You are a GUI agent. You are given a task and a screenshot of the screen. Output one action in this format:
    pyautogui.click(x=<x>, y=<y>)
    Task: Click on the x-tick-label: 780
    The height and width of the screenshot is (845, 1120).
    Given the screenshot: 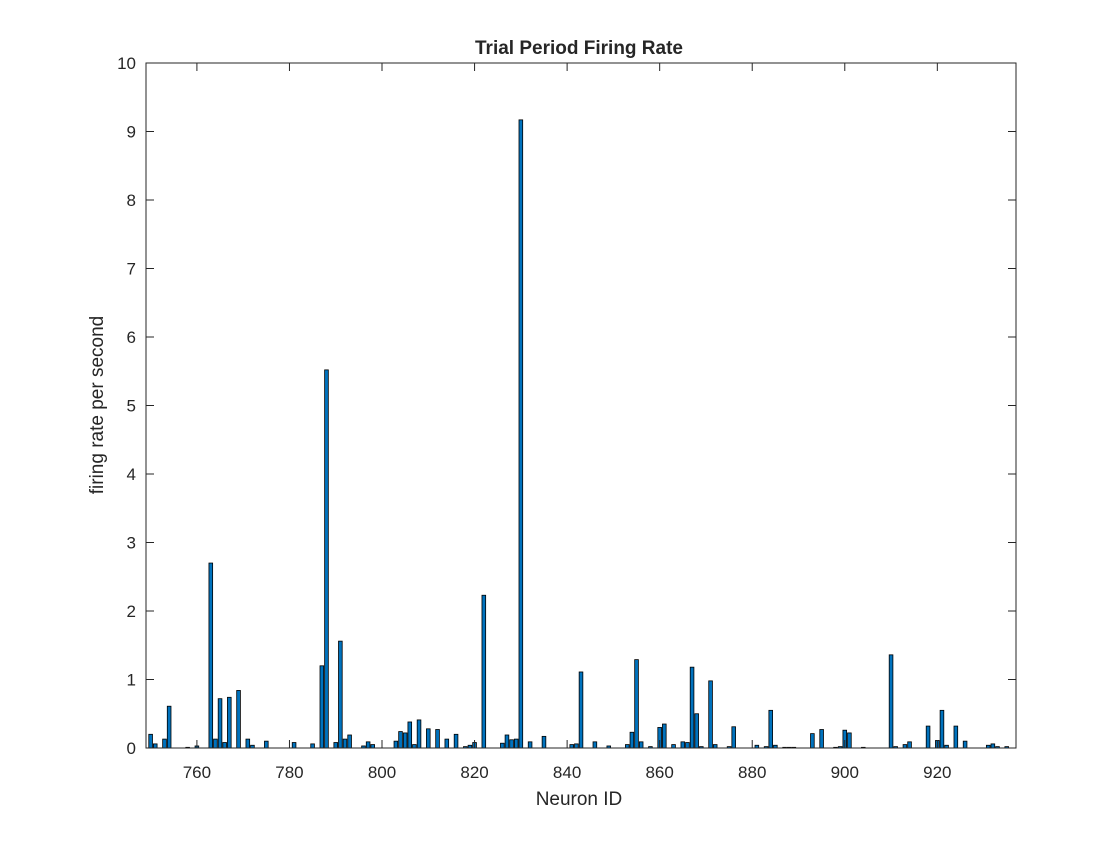 What is the action you would take?
    pyautogui.click(x=289, y=772)
    